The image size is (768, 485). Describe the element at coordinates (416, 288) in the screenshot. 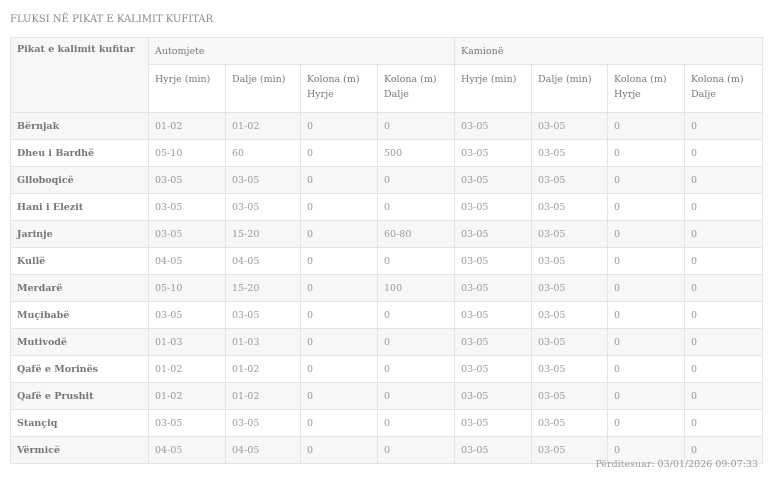

I see `table-cell: 100` at that location.